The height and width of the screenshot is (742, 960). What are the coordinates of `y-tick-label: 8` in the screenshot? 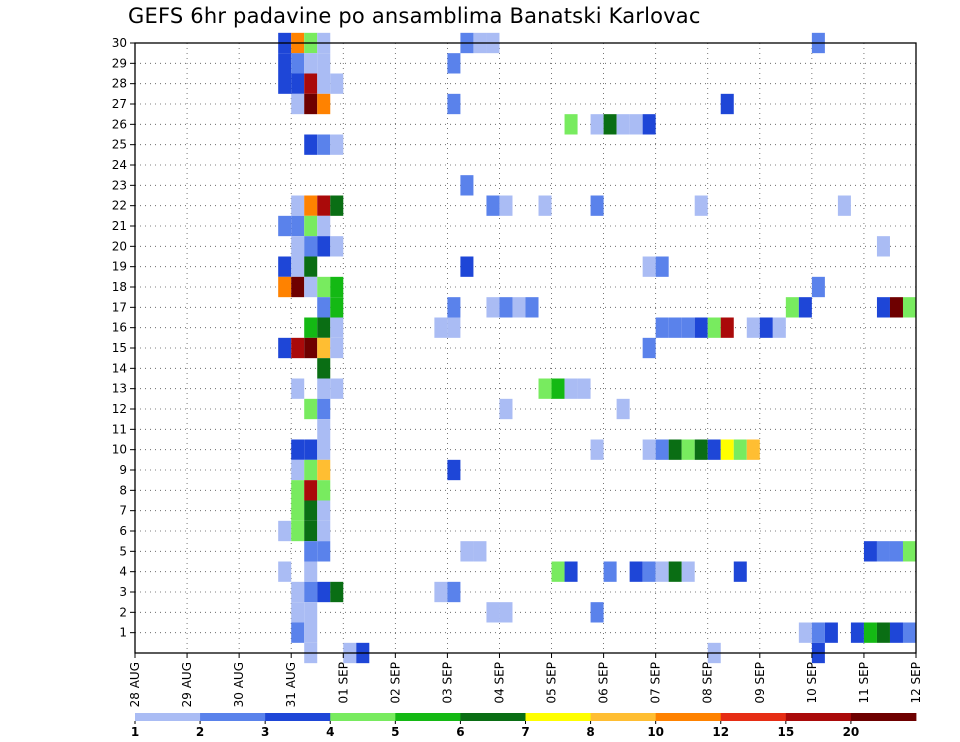 It's located at (123, 490).